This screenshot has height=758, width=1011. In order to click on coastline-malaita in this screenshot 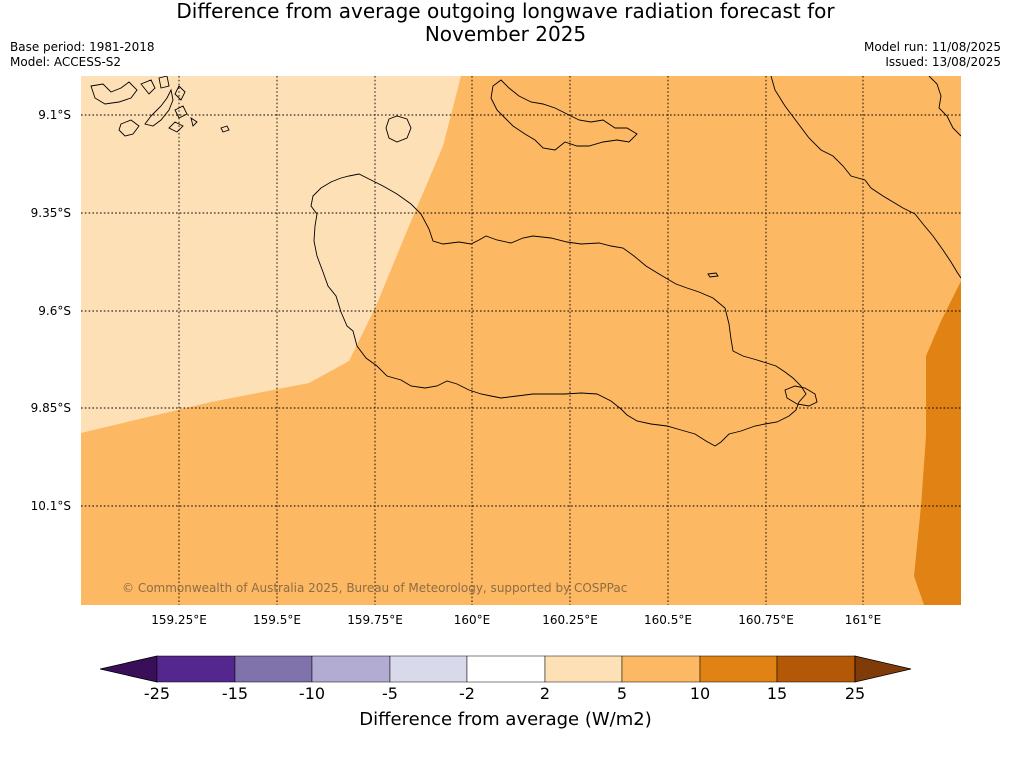, I will do `click(865, 177)`.